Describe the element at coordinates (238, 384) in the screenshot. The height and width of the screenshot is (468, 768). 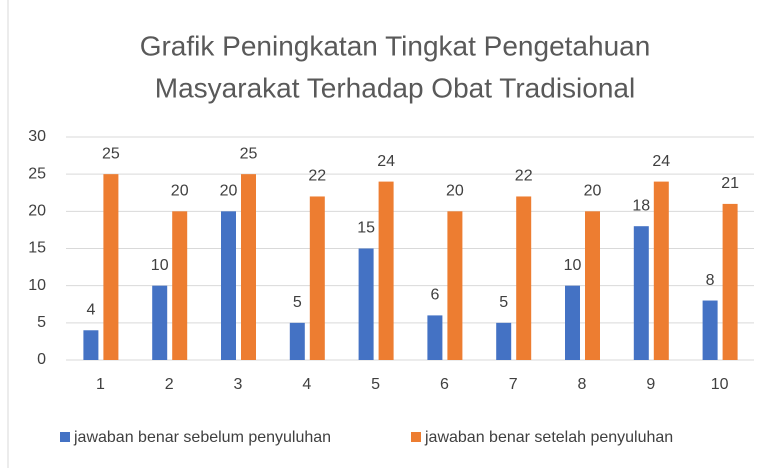
I see `x-tick-label: 3` at that location.